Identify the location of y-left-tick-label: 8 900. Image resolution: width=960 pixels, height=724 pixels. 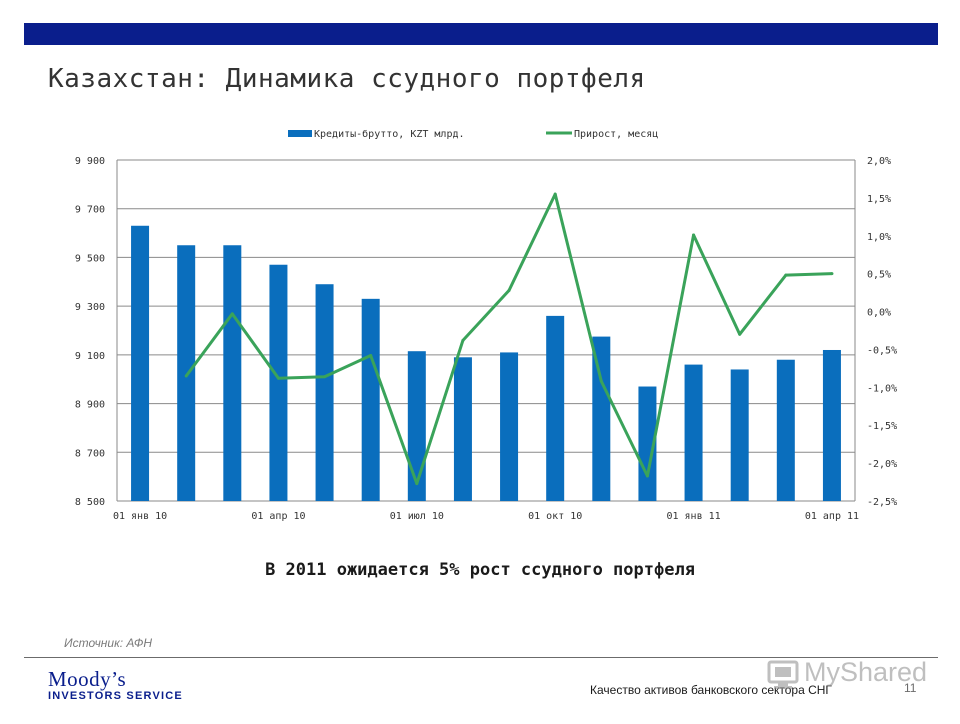
(90, 405).